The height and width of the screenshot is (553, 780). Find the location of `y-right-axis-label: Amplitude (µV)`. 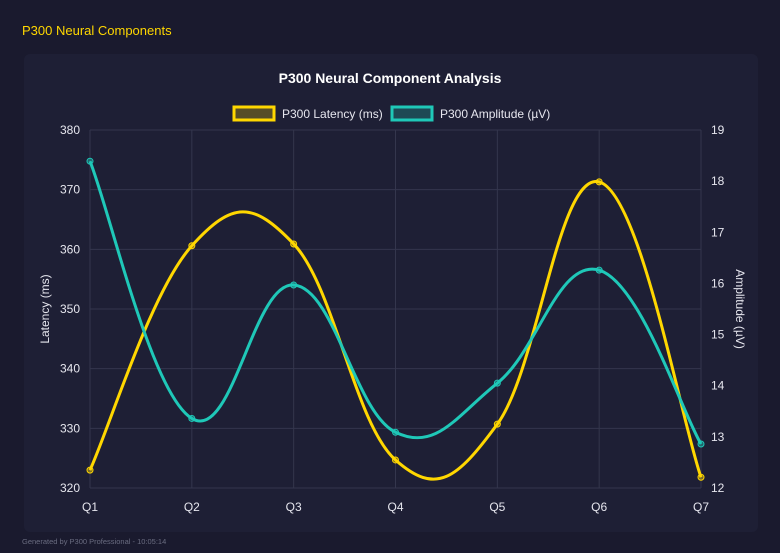

y-right-axis-label: Amplitude (µV) is located at coordinates (740, 309).